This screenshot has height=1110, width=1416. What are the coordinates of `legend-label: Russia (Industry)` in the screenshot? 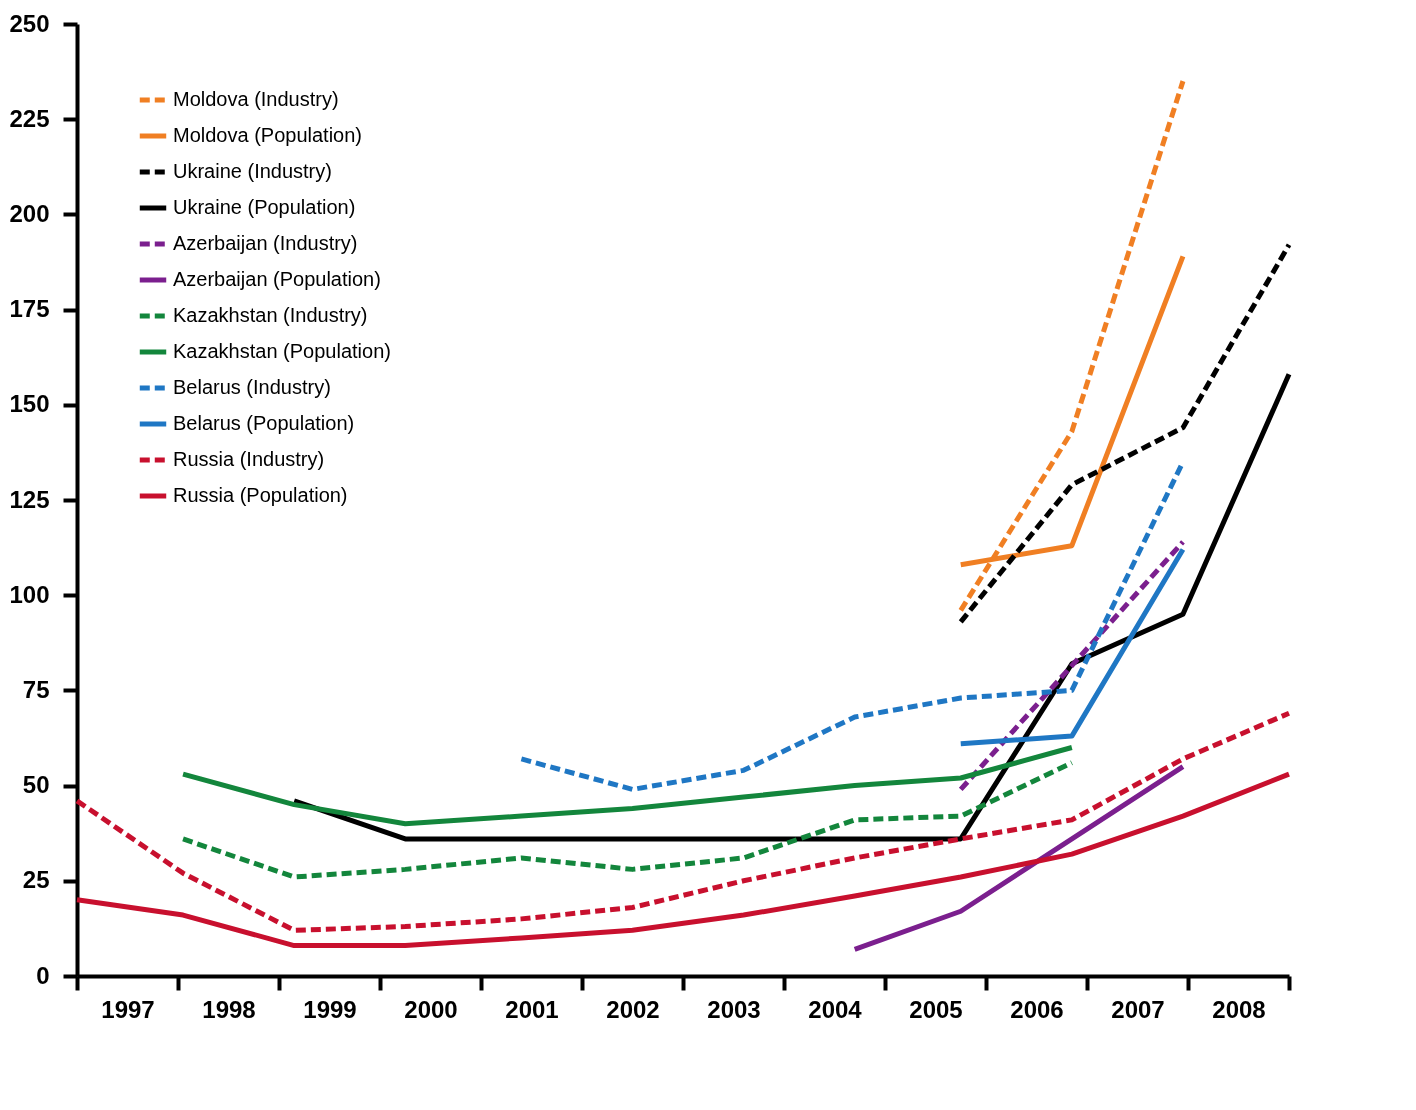 It's located at (249, 459).